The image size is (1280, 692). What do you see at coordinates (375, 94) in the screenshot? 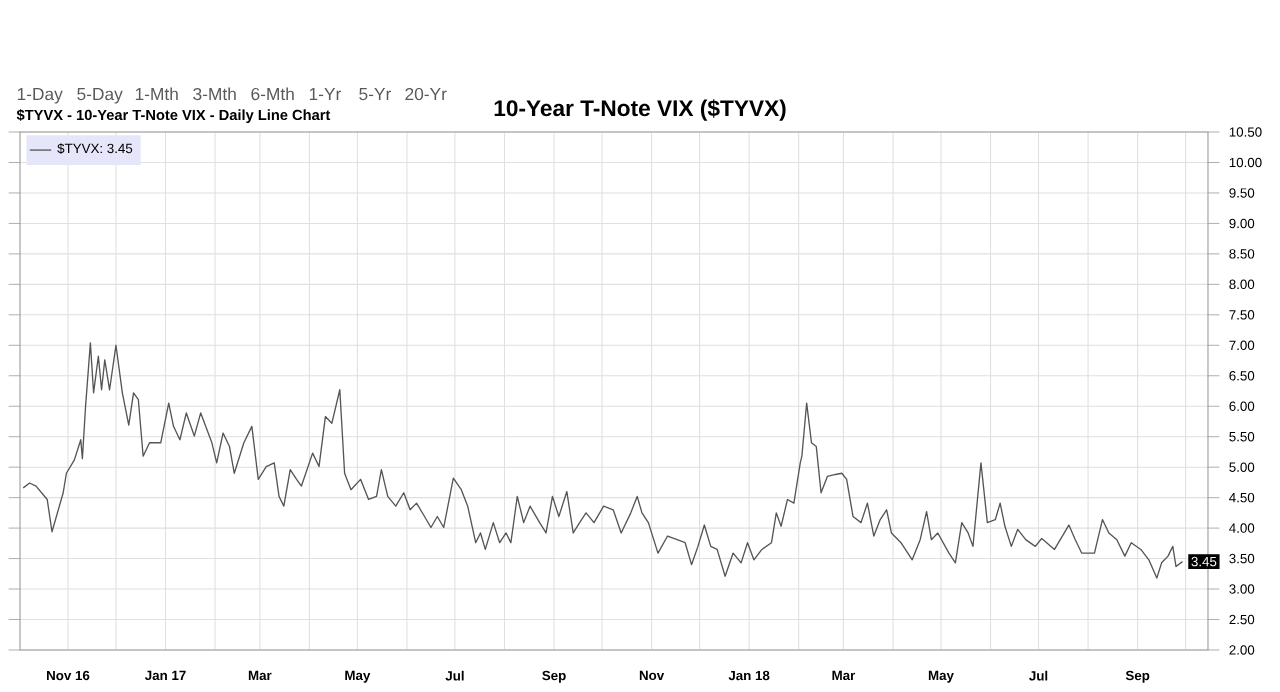
I see `text: 5-Yr` at bounding box center [375, 94].